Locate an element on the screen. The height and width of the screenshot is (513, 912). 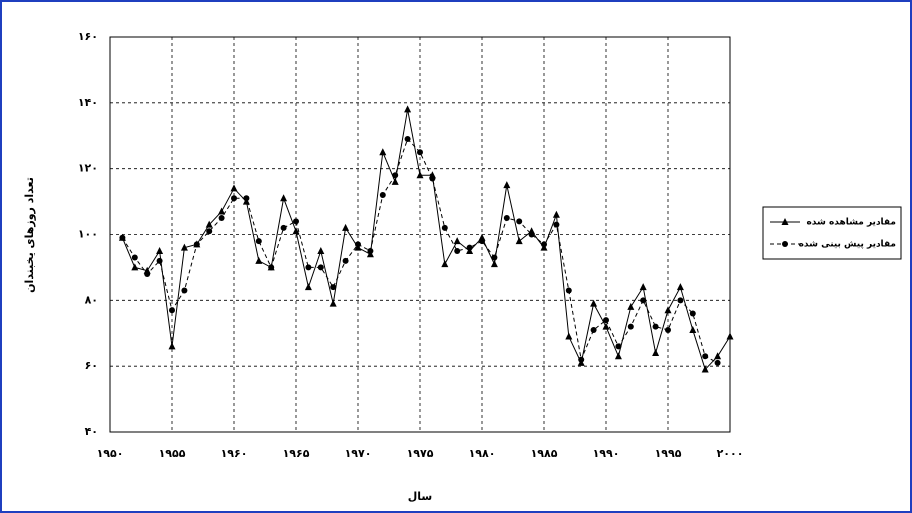
x-tick-label: ۱۹۶۵ is located at coordinates (296, 453).